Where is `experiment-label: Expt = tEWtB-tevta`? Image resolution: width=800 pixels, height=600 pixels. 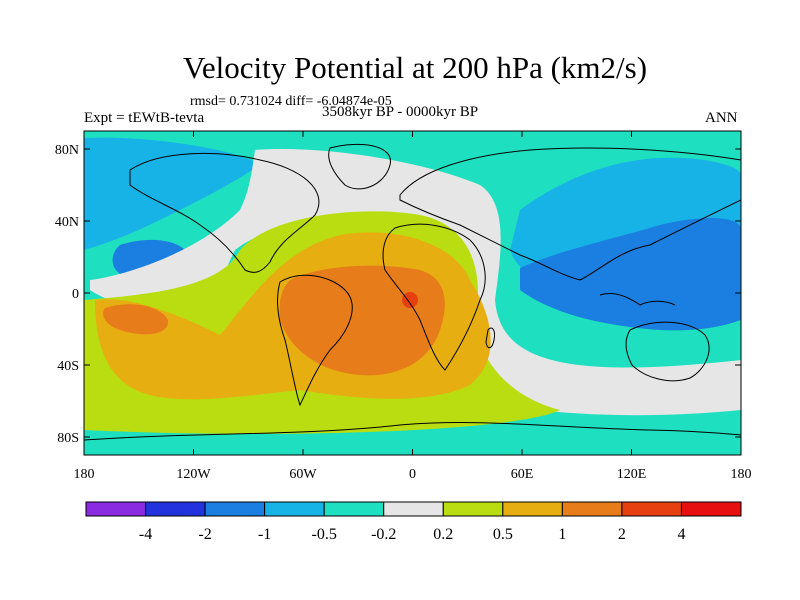
experiment-label: Expt = tEWtB-tevta is located at coordinates (144, 118).